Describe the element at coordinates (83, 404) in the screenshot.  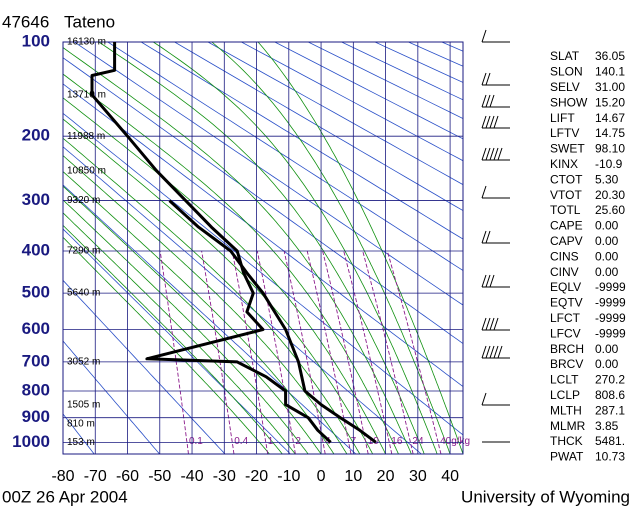
I see `height-label: 1505 m` at that location.